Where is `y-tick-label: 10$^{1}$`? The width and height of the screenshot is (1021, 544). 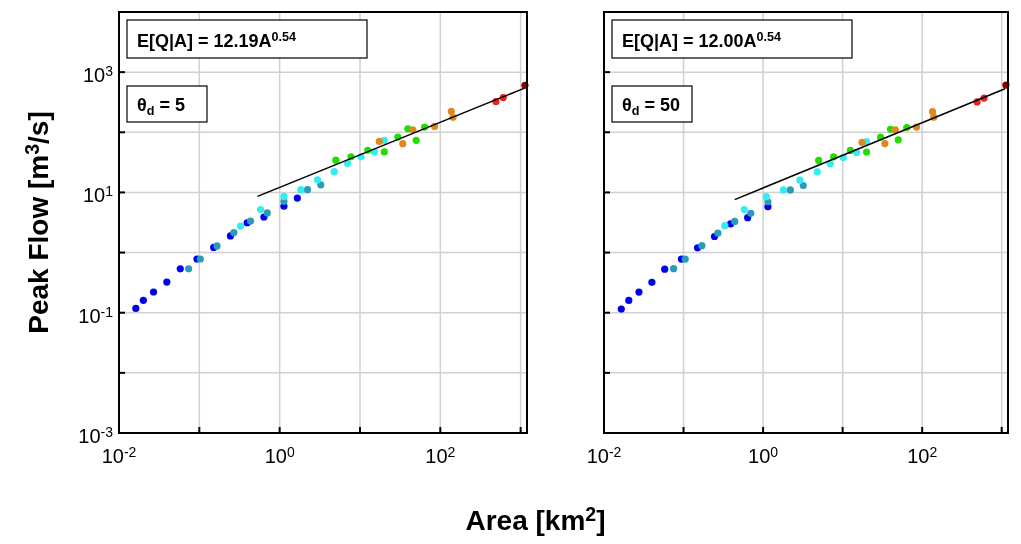 y-tick-label: 10$^{1}$ is located at coordinates (98, 195).